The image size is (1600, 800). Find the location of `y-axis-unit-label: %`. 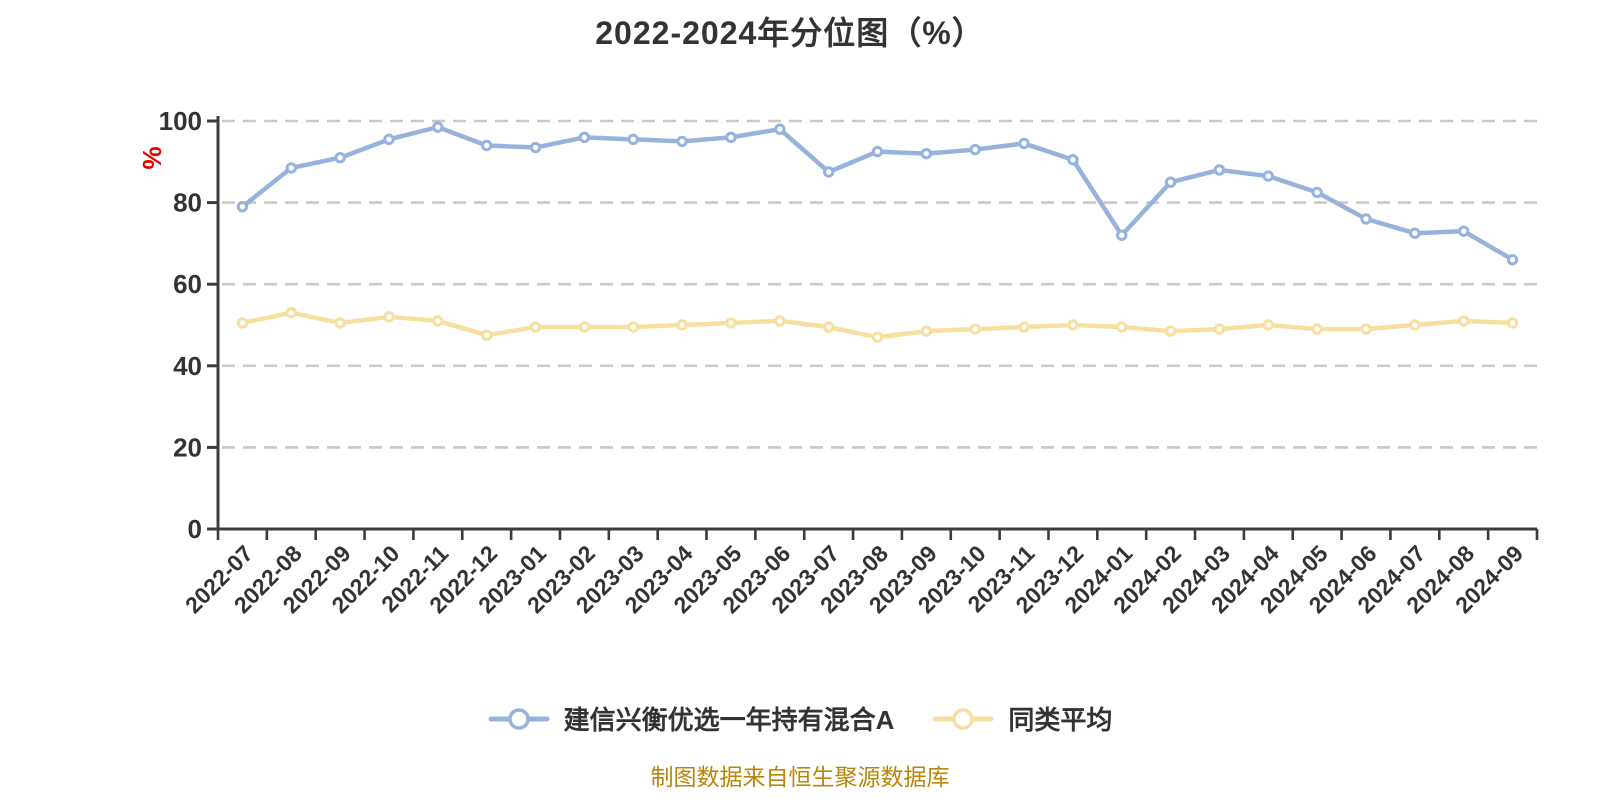

y-axis-unit-label: % is located at coordinates (152, 157).